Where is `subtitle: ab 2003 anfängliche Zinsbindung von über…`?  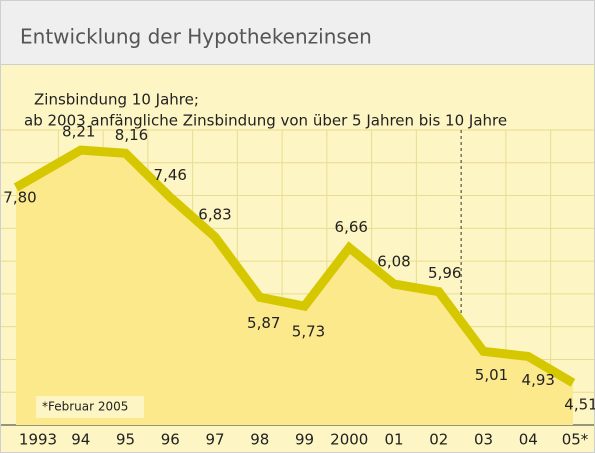
subtitle: ab 2003 anfängliche Zinsbindung von über… is located at coordinates (265, 121).